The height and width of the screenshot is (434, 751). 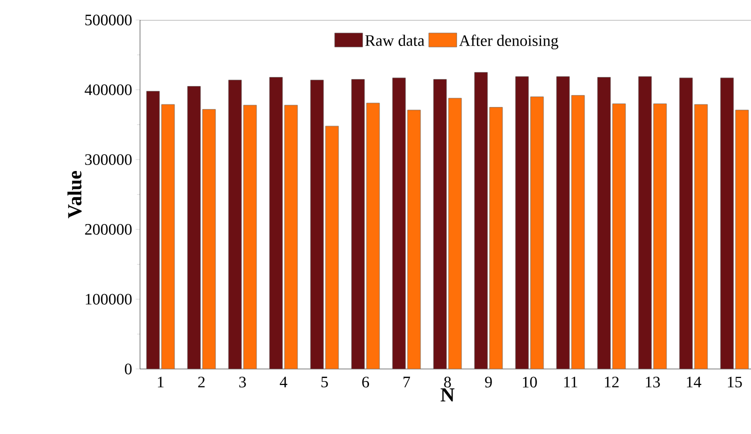 What do you see at coordinates (108, 229) in the screenshot?
I see `y-tick-label: 200000` at bounding box center [108, 229].